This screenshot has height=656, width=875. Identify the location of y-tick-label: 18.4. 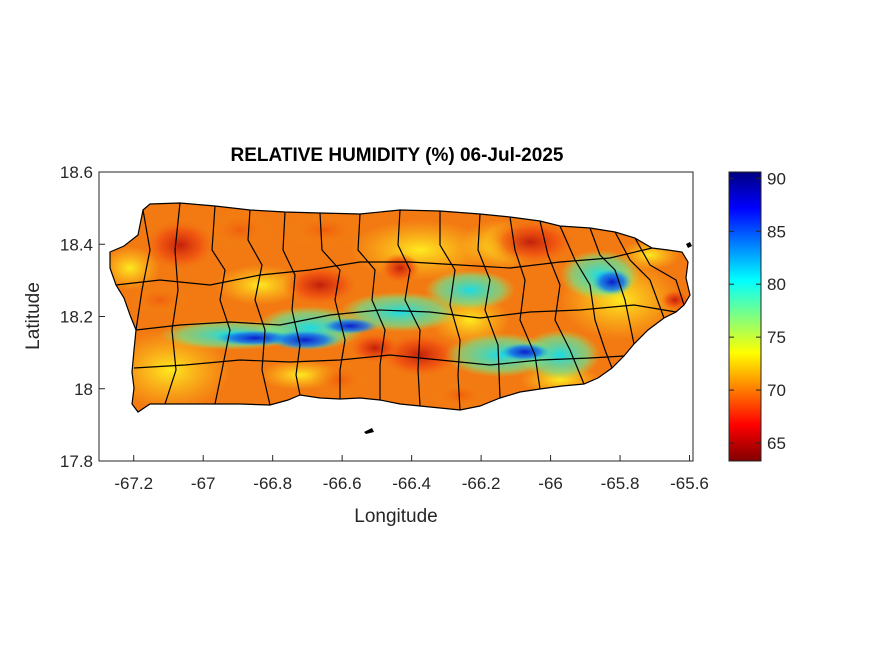
(76, 244).